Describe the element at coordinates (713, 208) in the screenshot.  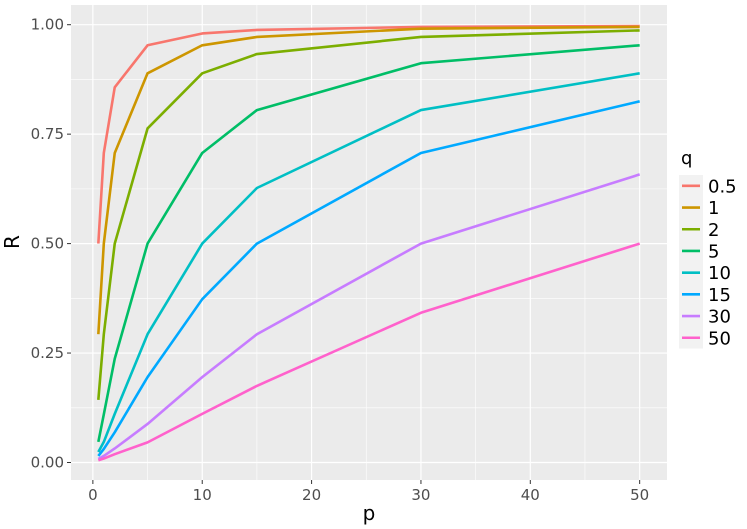
I see `legend-label-q-1: 1` at that location.